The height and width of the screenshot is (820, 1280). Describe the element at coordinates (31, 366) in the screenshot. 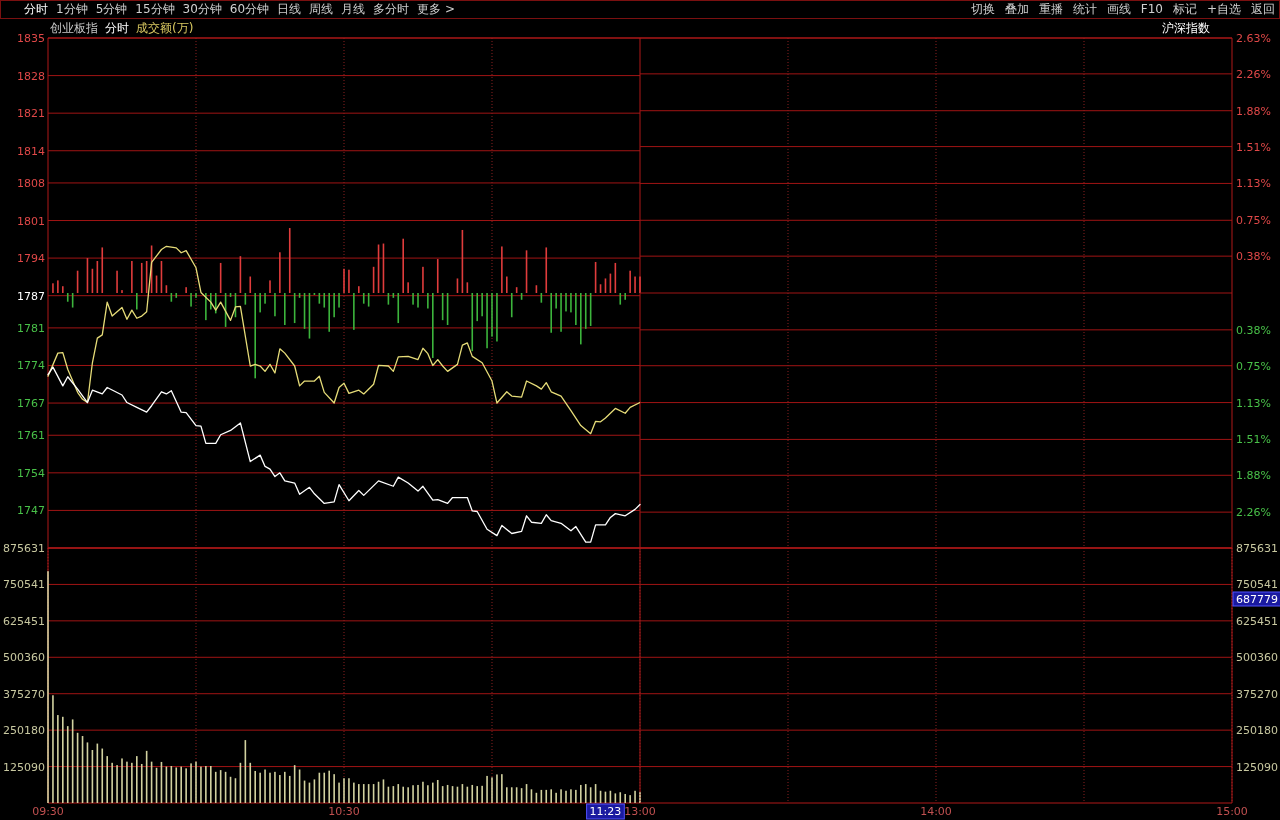

I see `y-tick-label: 1774` at that location.